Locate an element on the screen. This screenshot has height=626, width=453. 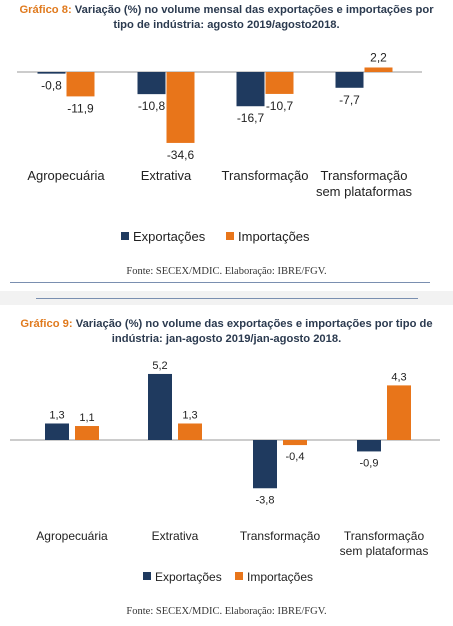
data-label-importacoes-3: 4,3 is located at coordinates (398, 377).